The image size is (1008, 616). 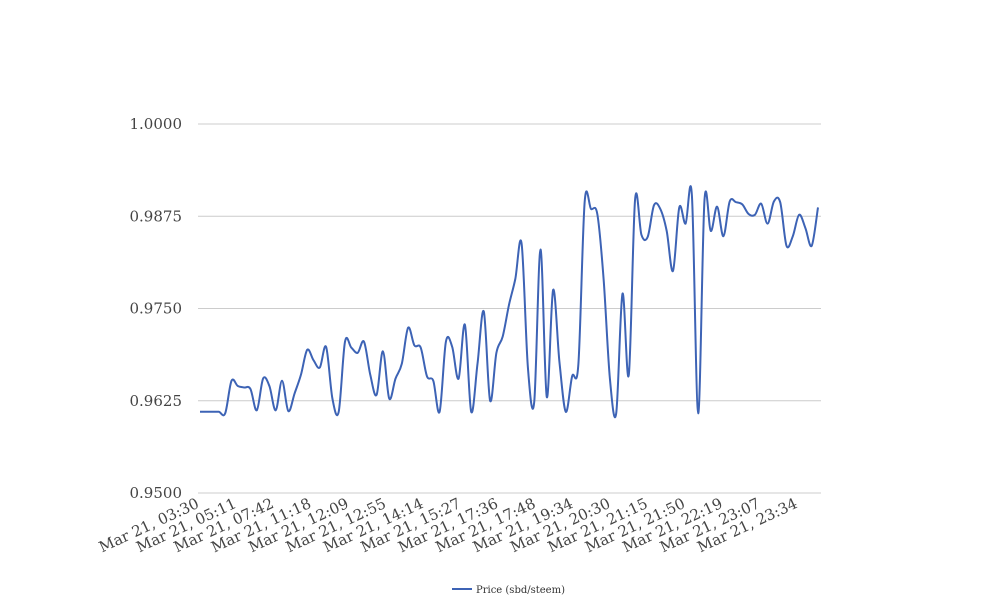 I want to click on y-tick-label: 0.9625, so click(x=156, y=401).